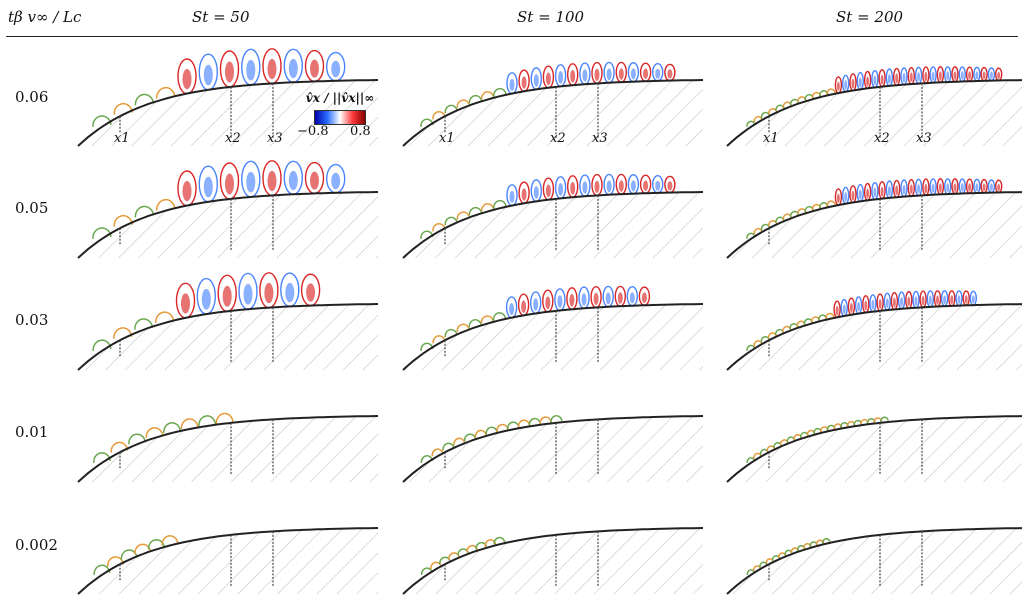  Describe the element at coordinates (870, 17) in the screenshot. I see `column-header-st200: St = 200` at that location.